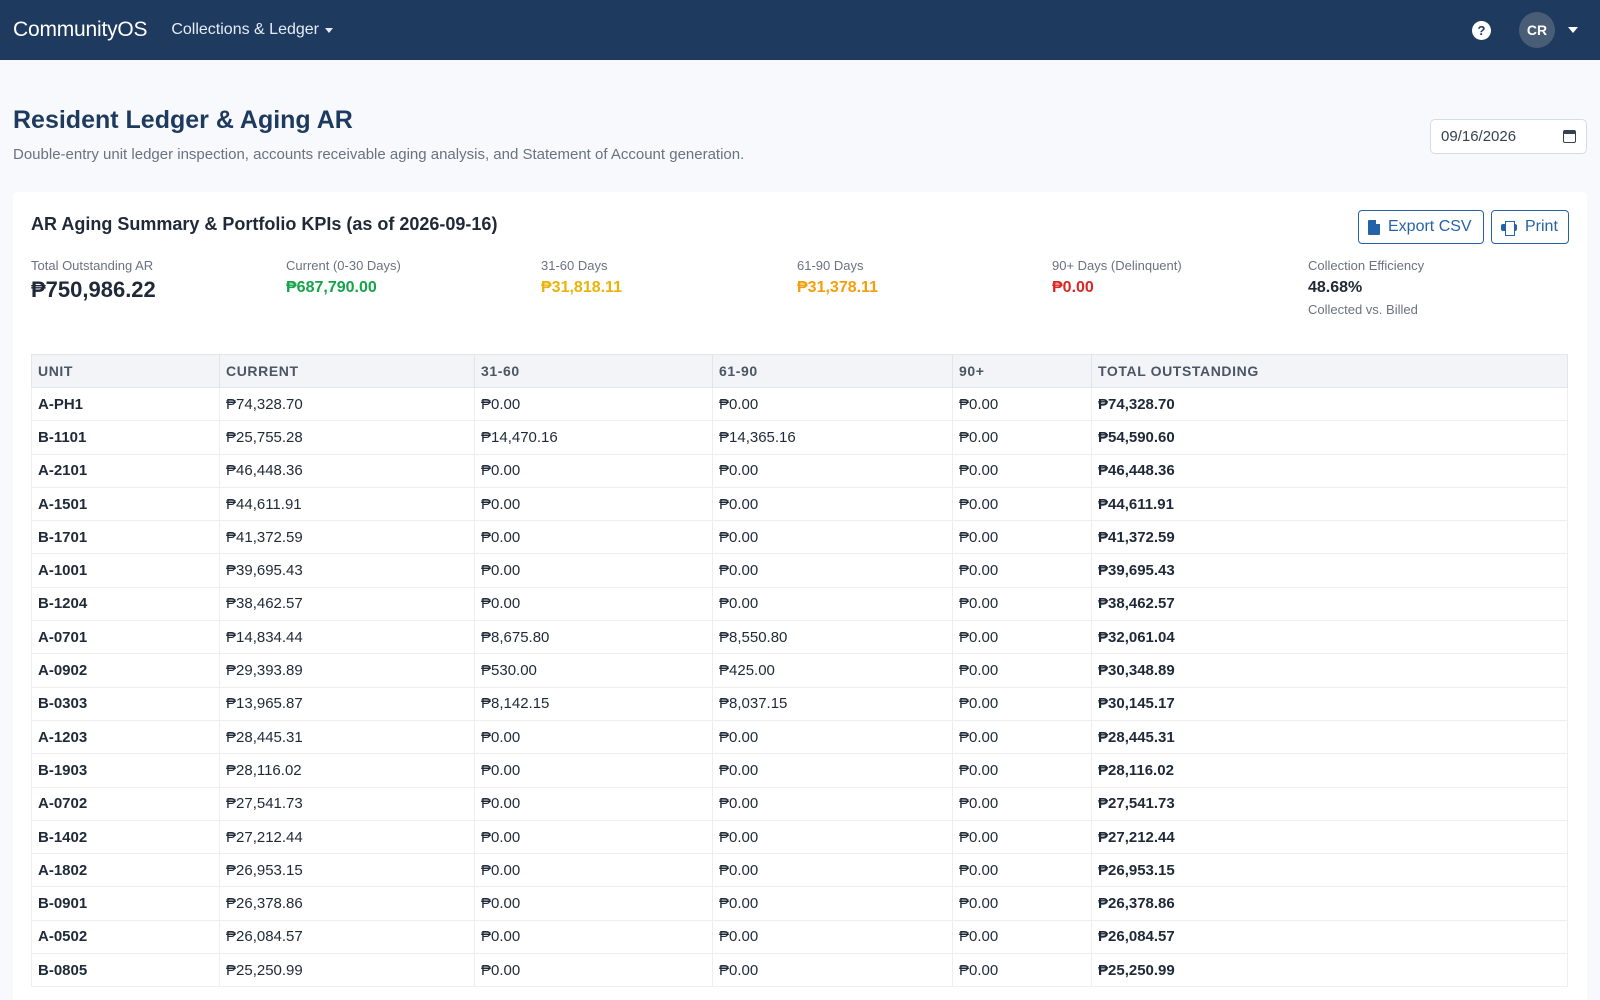  I want to click on total-outstanding-cell: ₱30,145.17, so click(1329, 703).